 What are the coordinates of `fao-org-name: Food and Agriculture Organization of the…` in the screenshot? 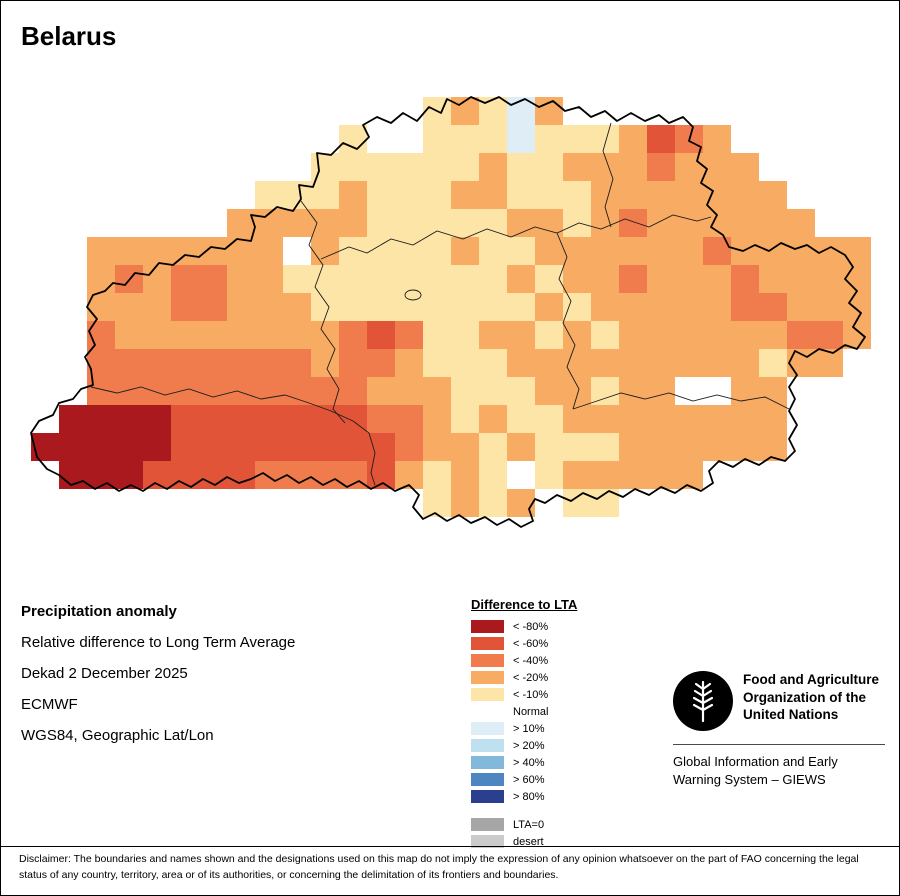 It's located at (811, 697).